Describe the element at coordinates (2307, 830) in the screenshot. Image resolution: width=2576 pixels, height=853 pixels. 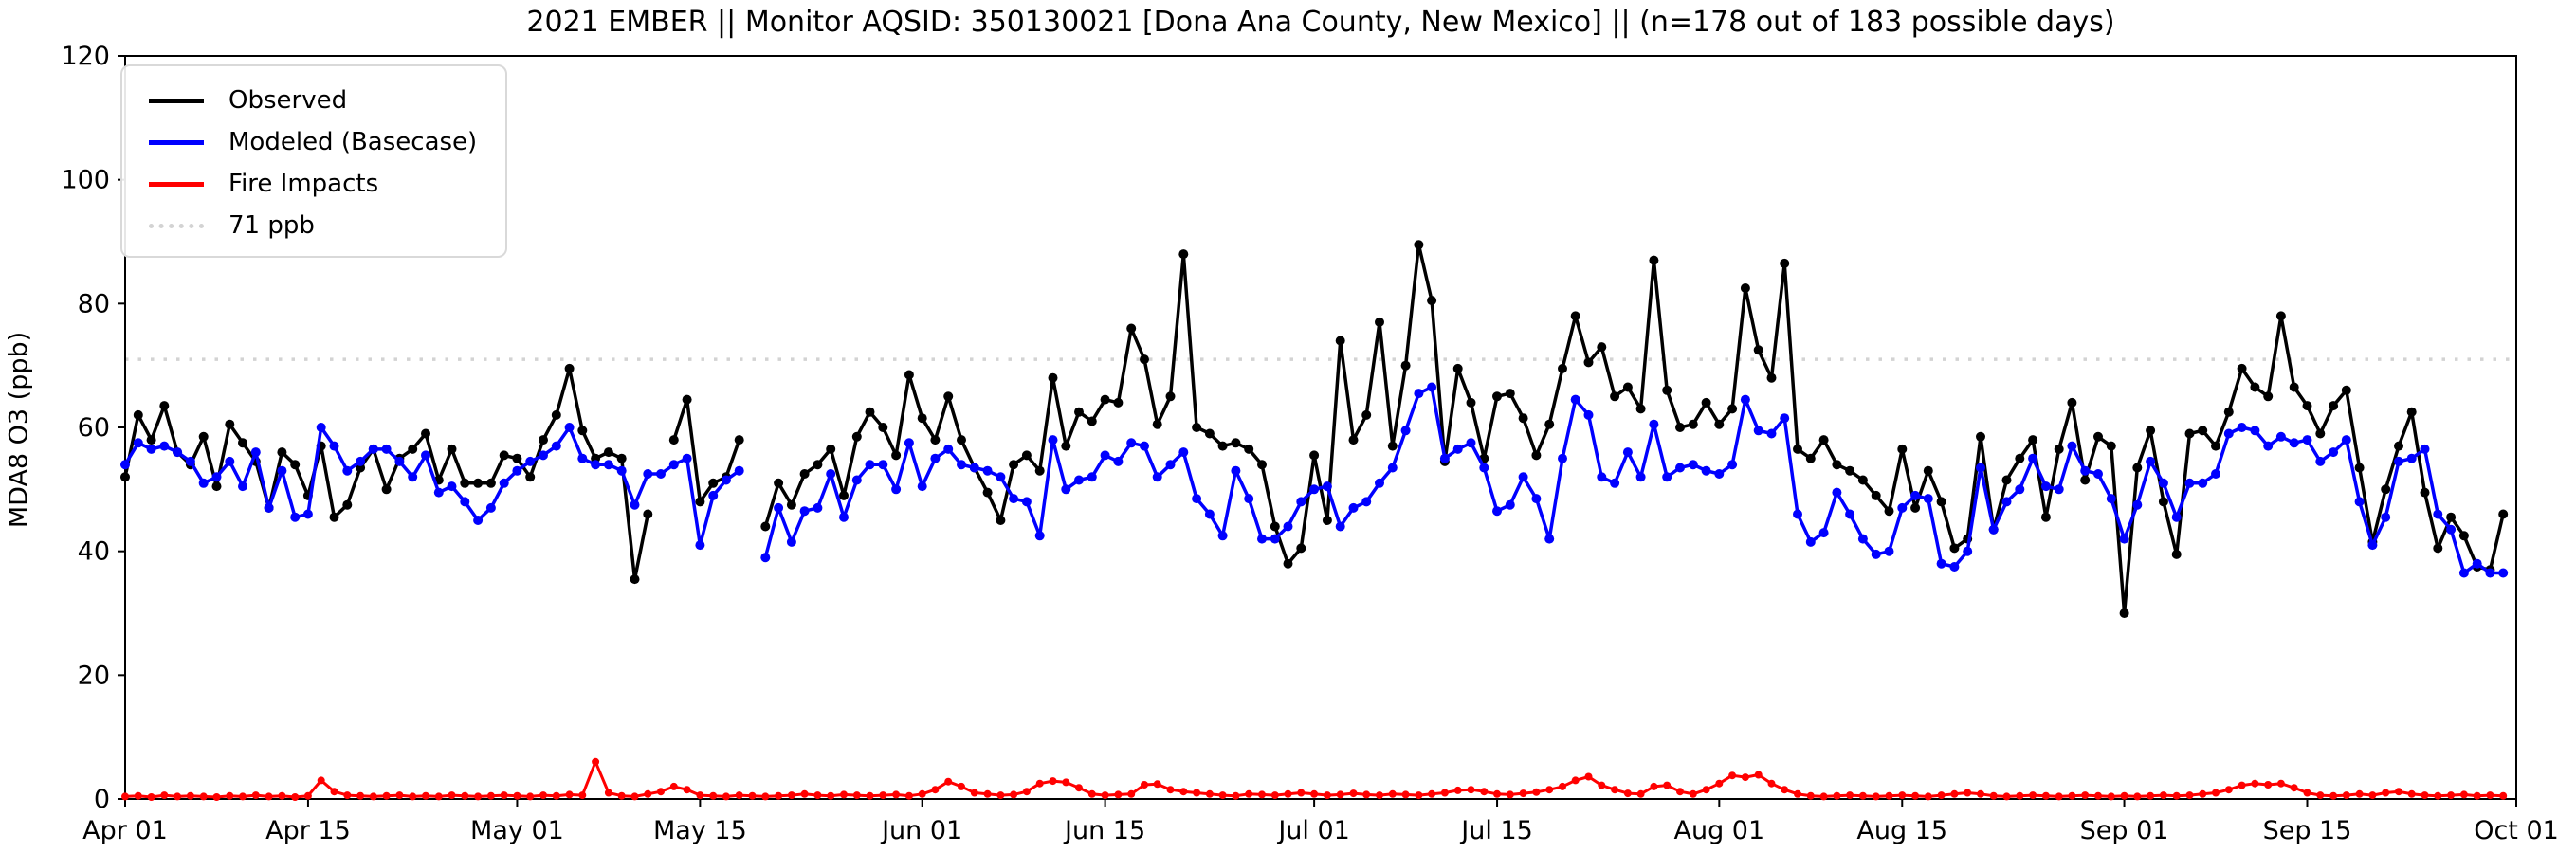
I see `x-tick-label: Sep 15` at that location.